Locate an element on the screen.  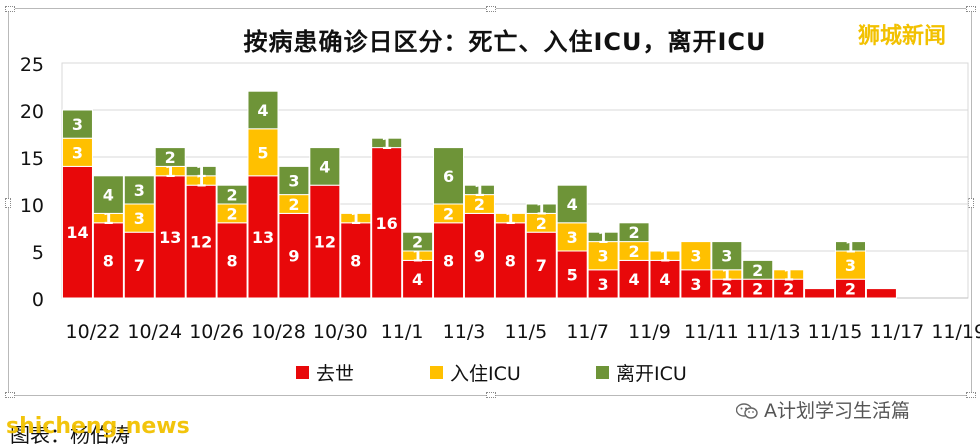
resize-handle-bottom-right is located at coordinates (971, 395).